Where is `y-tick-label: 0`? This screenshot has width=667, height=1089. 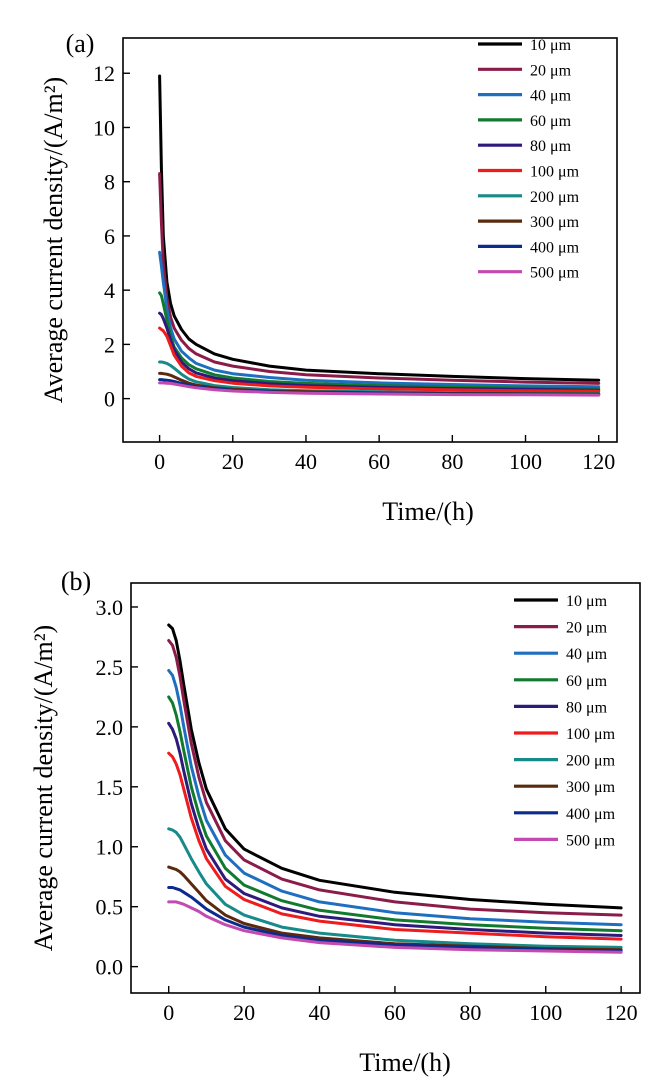
y-tick-label: 0 is located at coordinates (109, 399).